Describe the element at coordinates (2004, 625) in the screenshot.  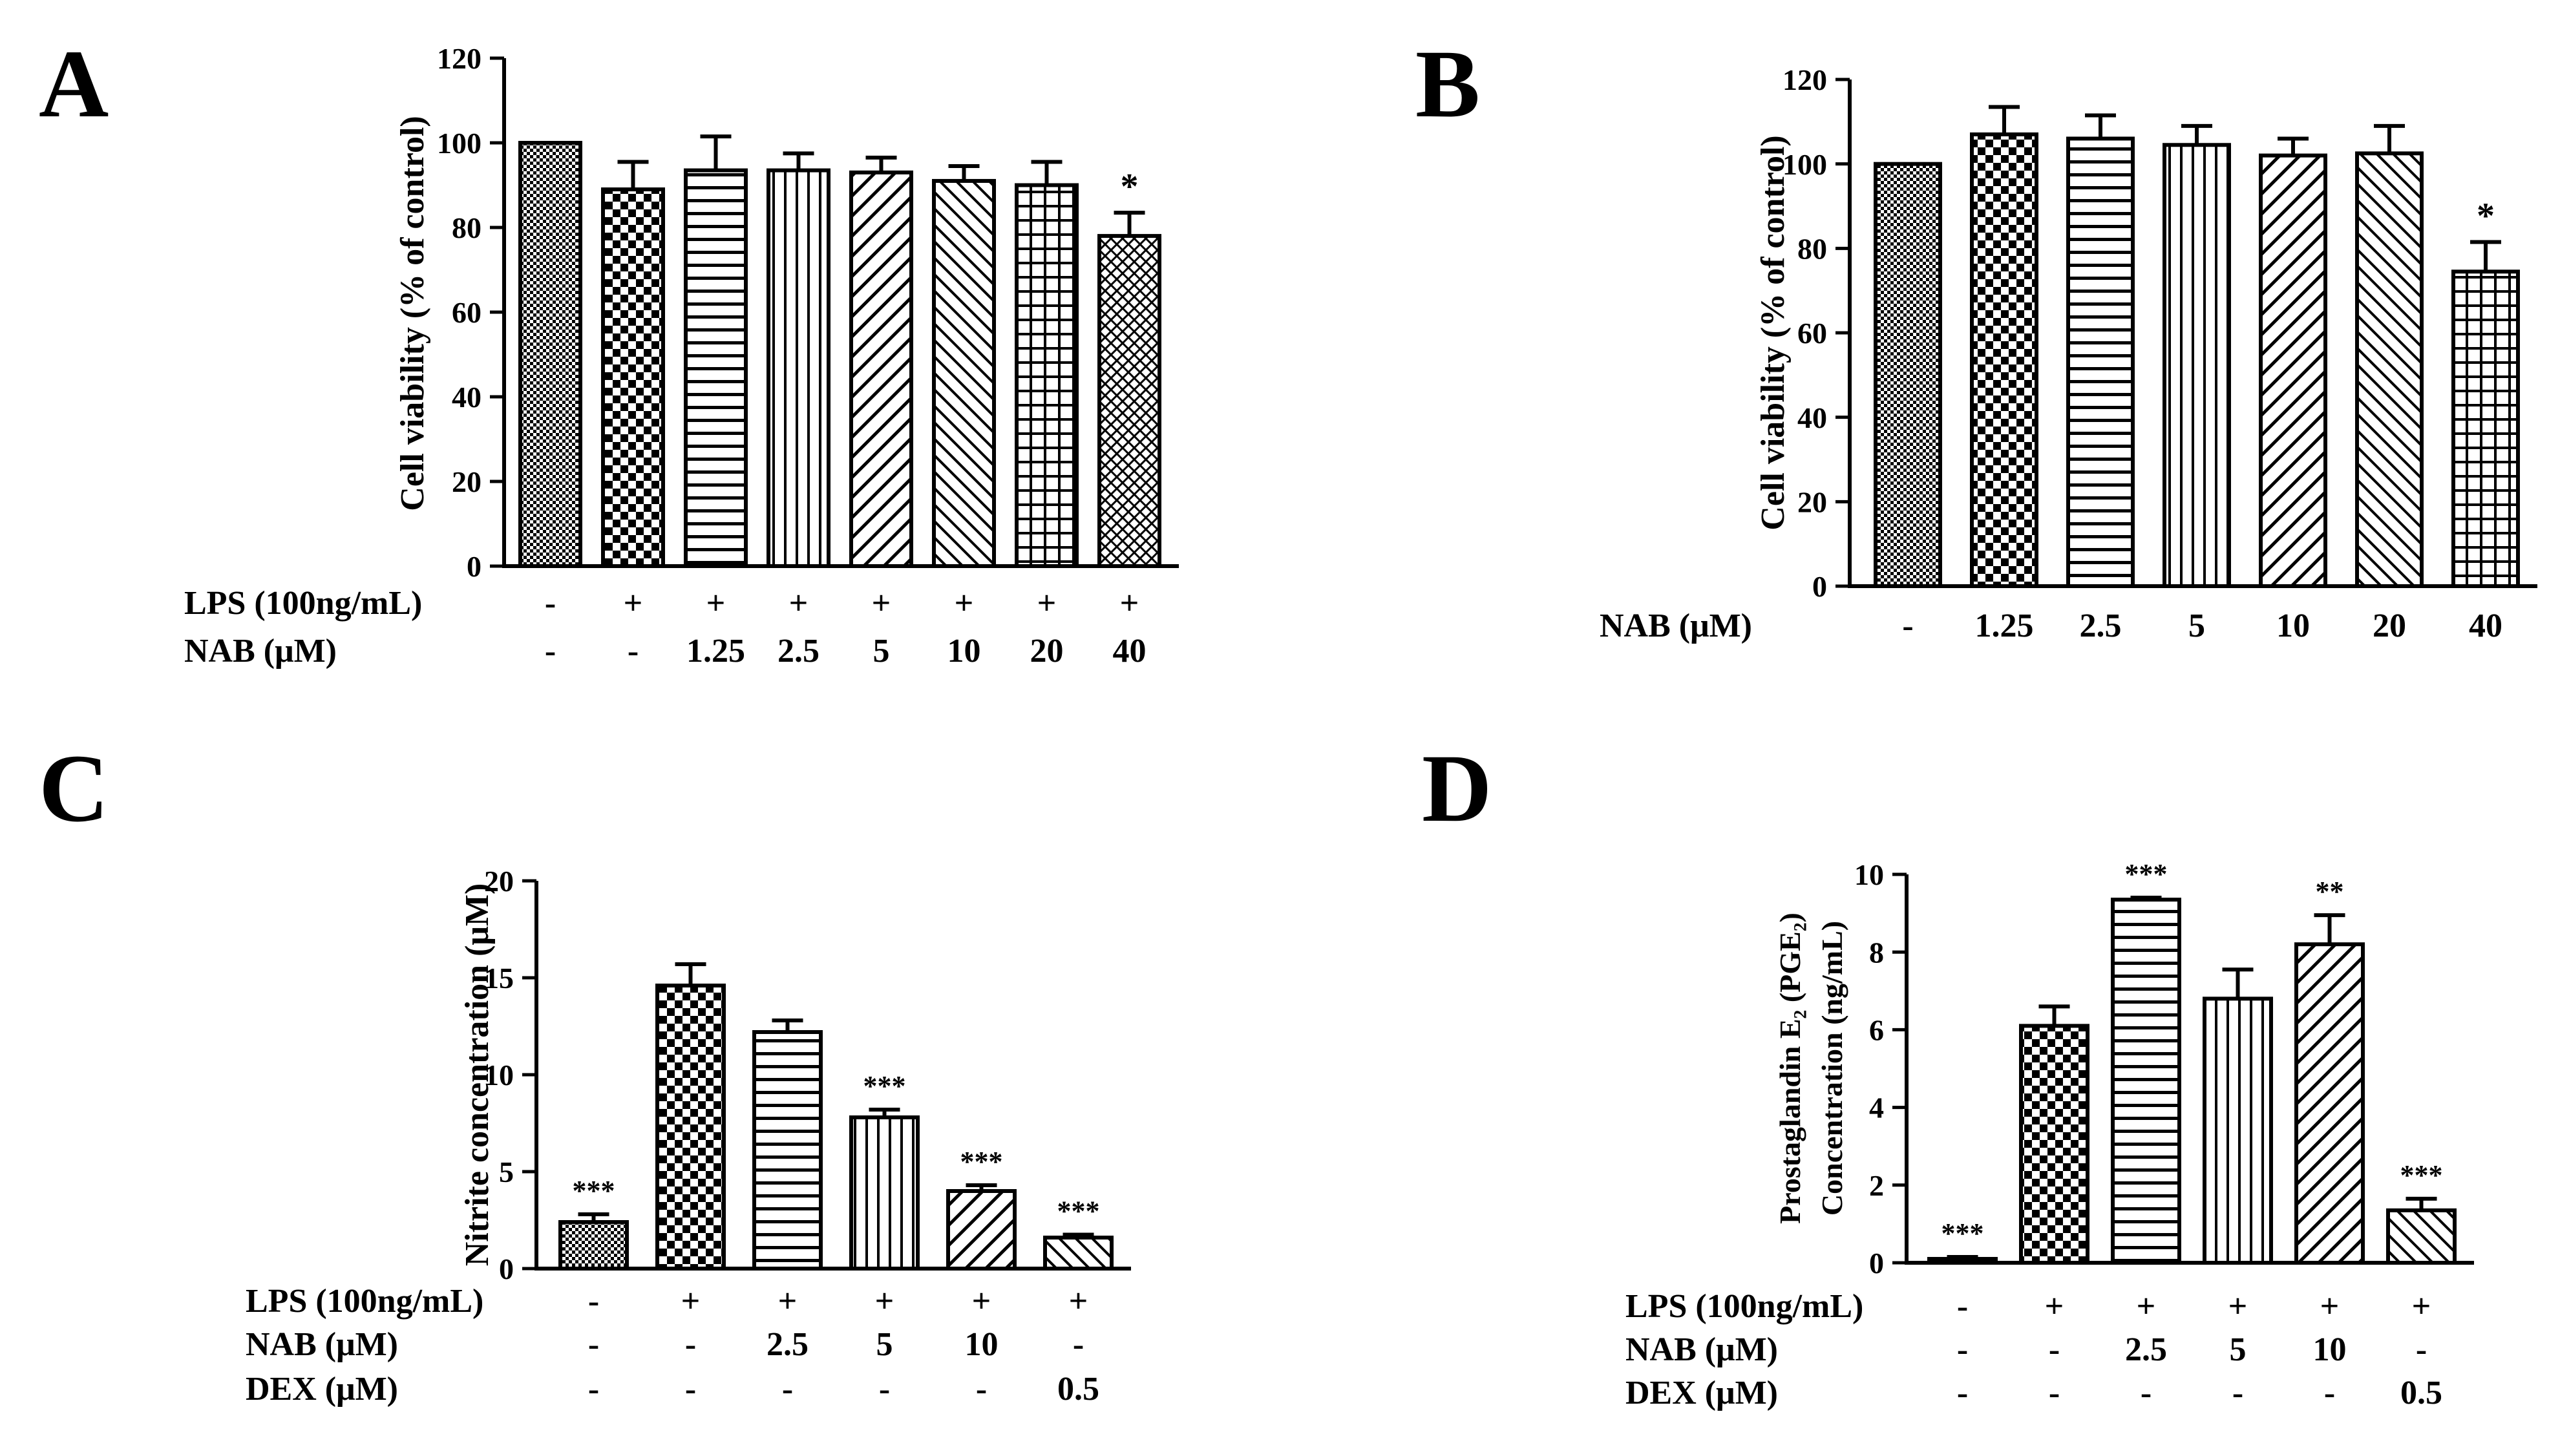
I see `treatment-cell: 1.25` at that location.